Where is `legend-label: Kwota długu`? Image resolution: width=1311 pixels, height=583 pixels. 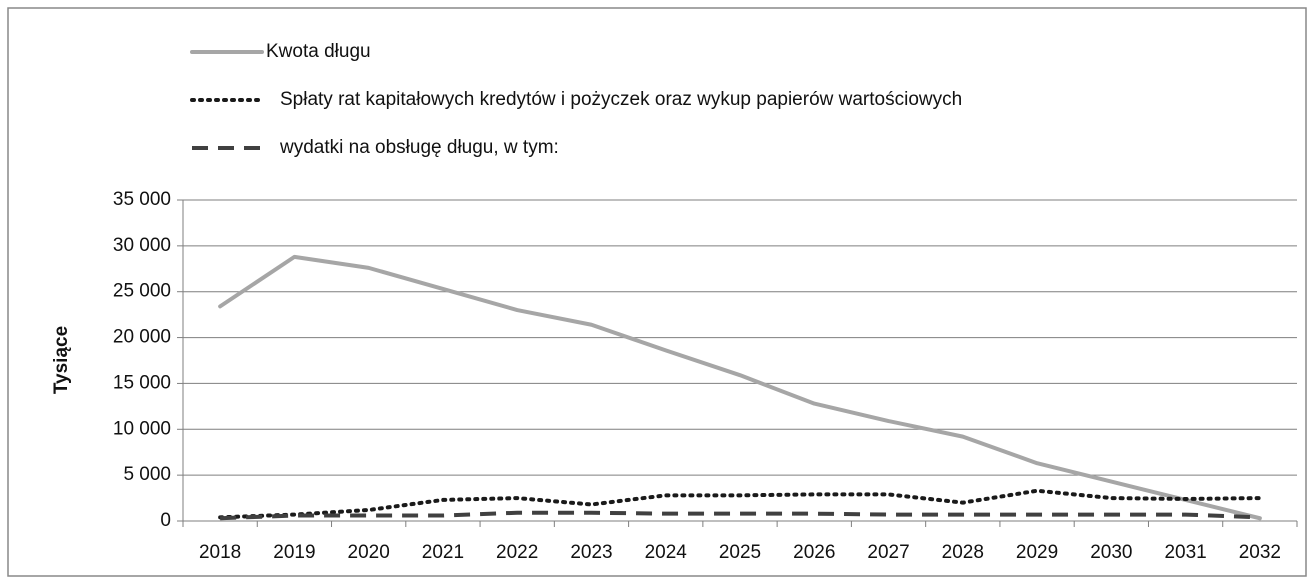 legend-label: Kwota długu is located at coordinates (318, 51).